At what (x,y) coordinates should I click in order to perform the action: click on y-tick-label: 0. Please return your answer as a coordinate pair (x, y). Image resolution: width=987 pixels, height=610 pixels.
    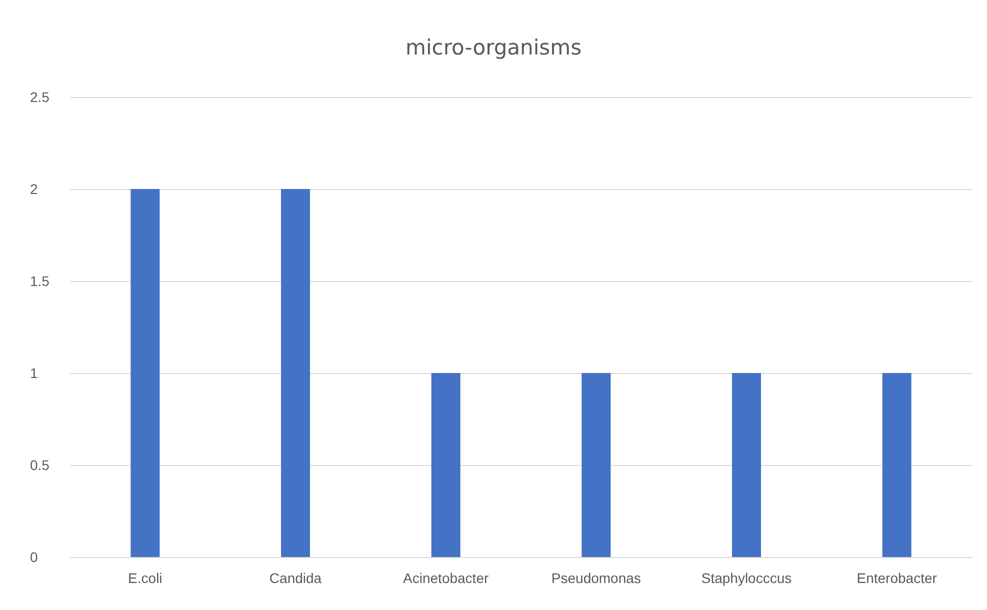
    Looking at the image, I should click on (34, 557).